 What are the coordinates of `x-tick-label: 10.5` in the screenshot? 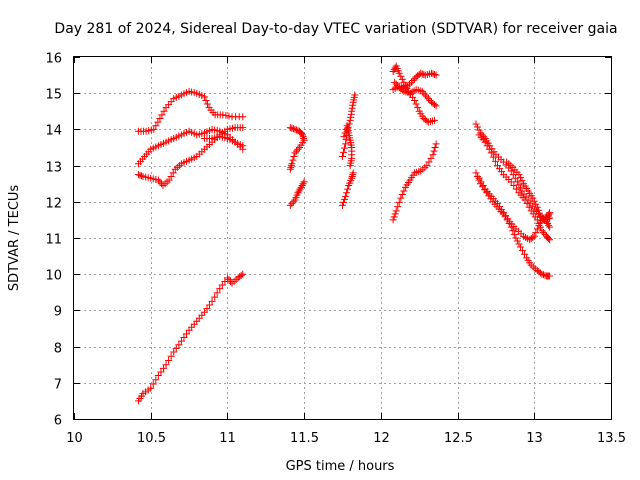 It's located at (151, 438).